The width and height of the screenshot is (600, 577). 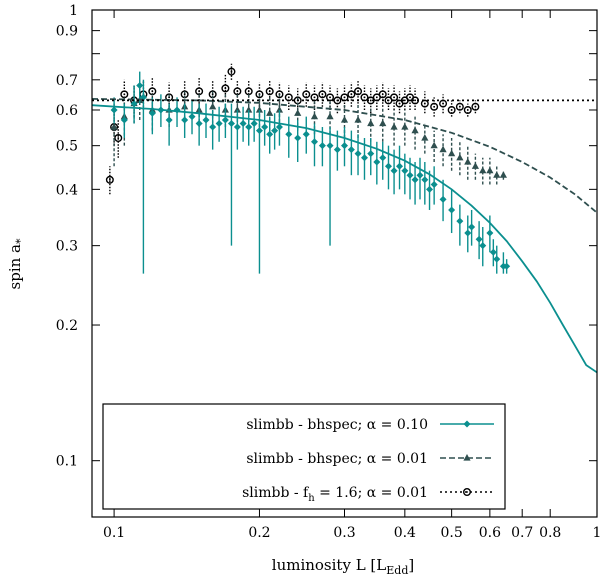 What do you see at coordinates (152, 91) in the screenshot?
I see `series-2-point-6-center` at bounding box center [152, 91].